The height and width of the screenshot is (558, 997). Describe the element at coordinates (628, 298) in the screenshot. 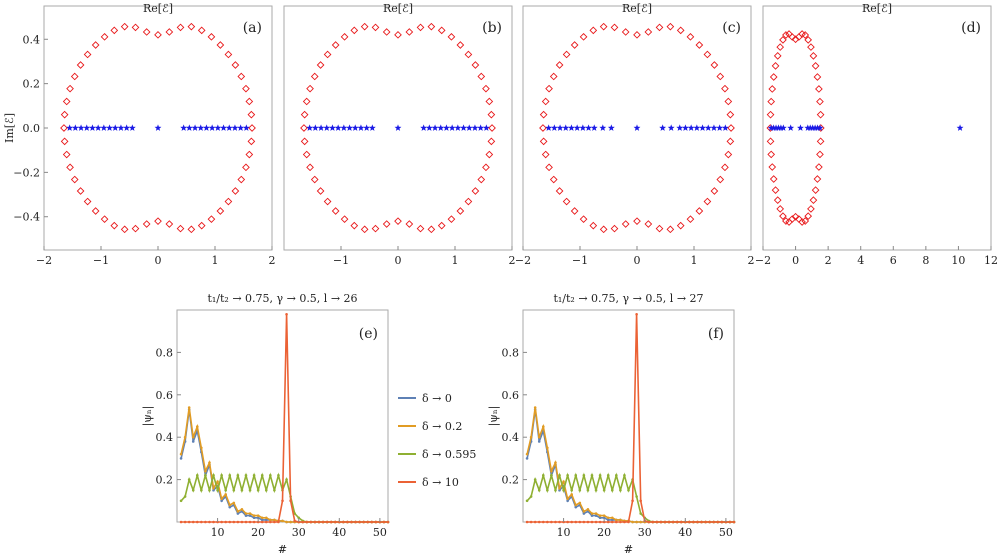

I see `panel-title: t₁/t₂ → 0.75, γ → 0.5, l → 27` at that location.